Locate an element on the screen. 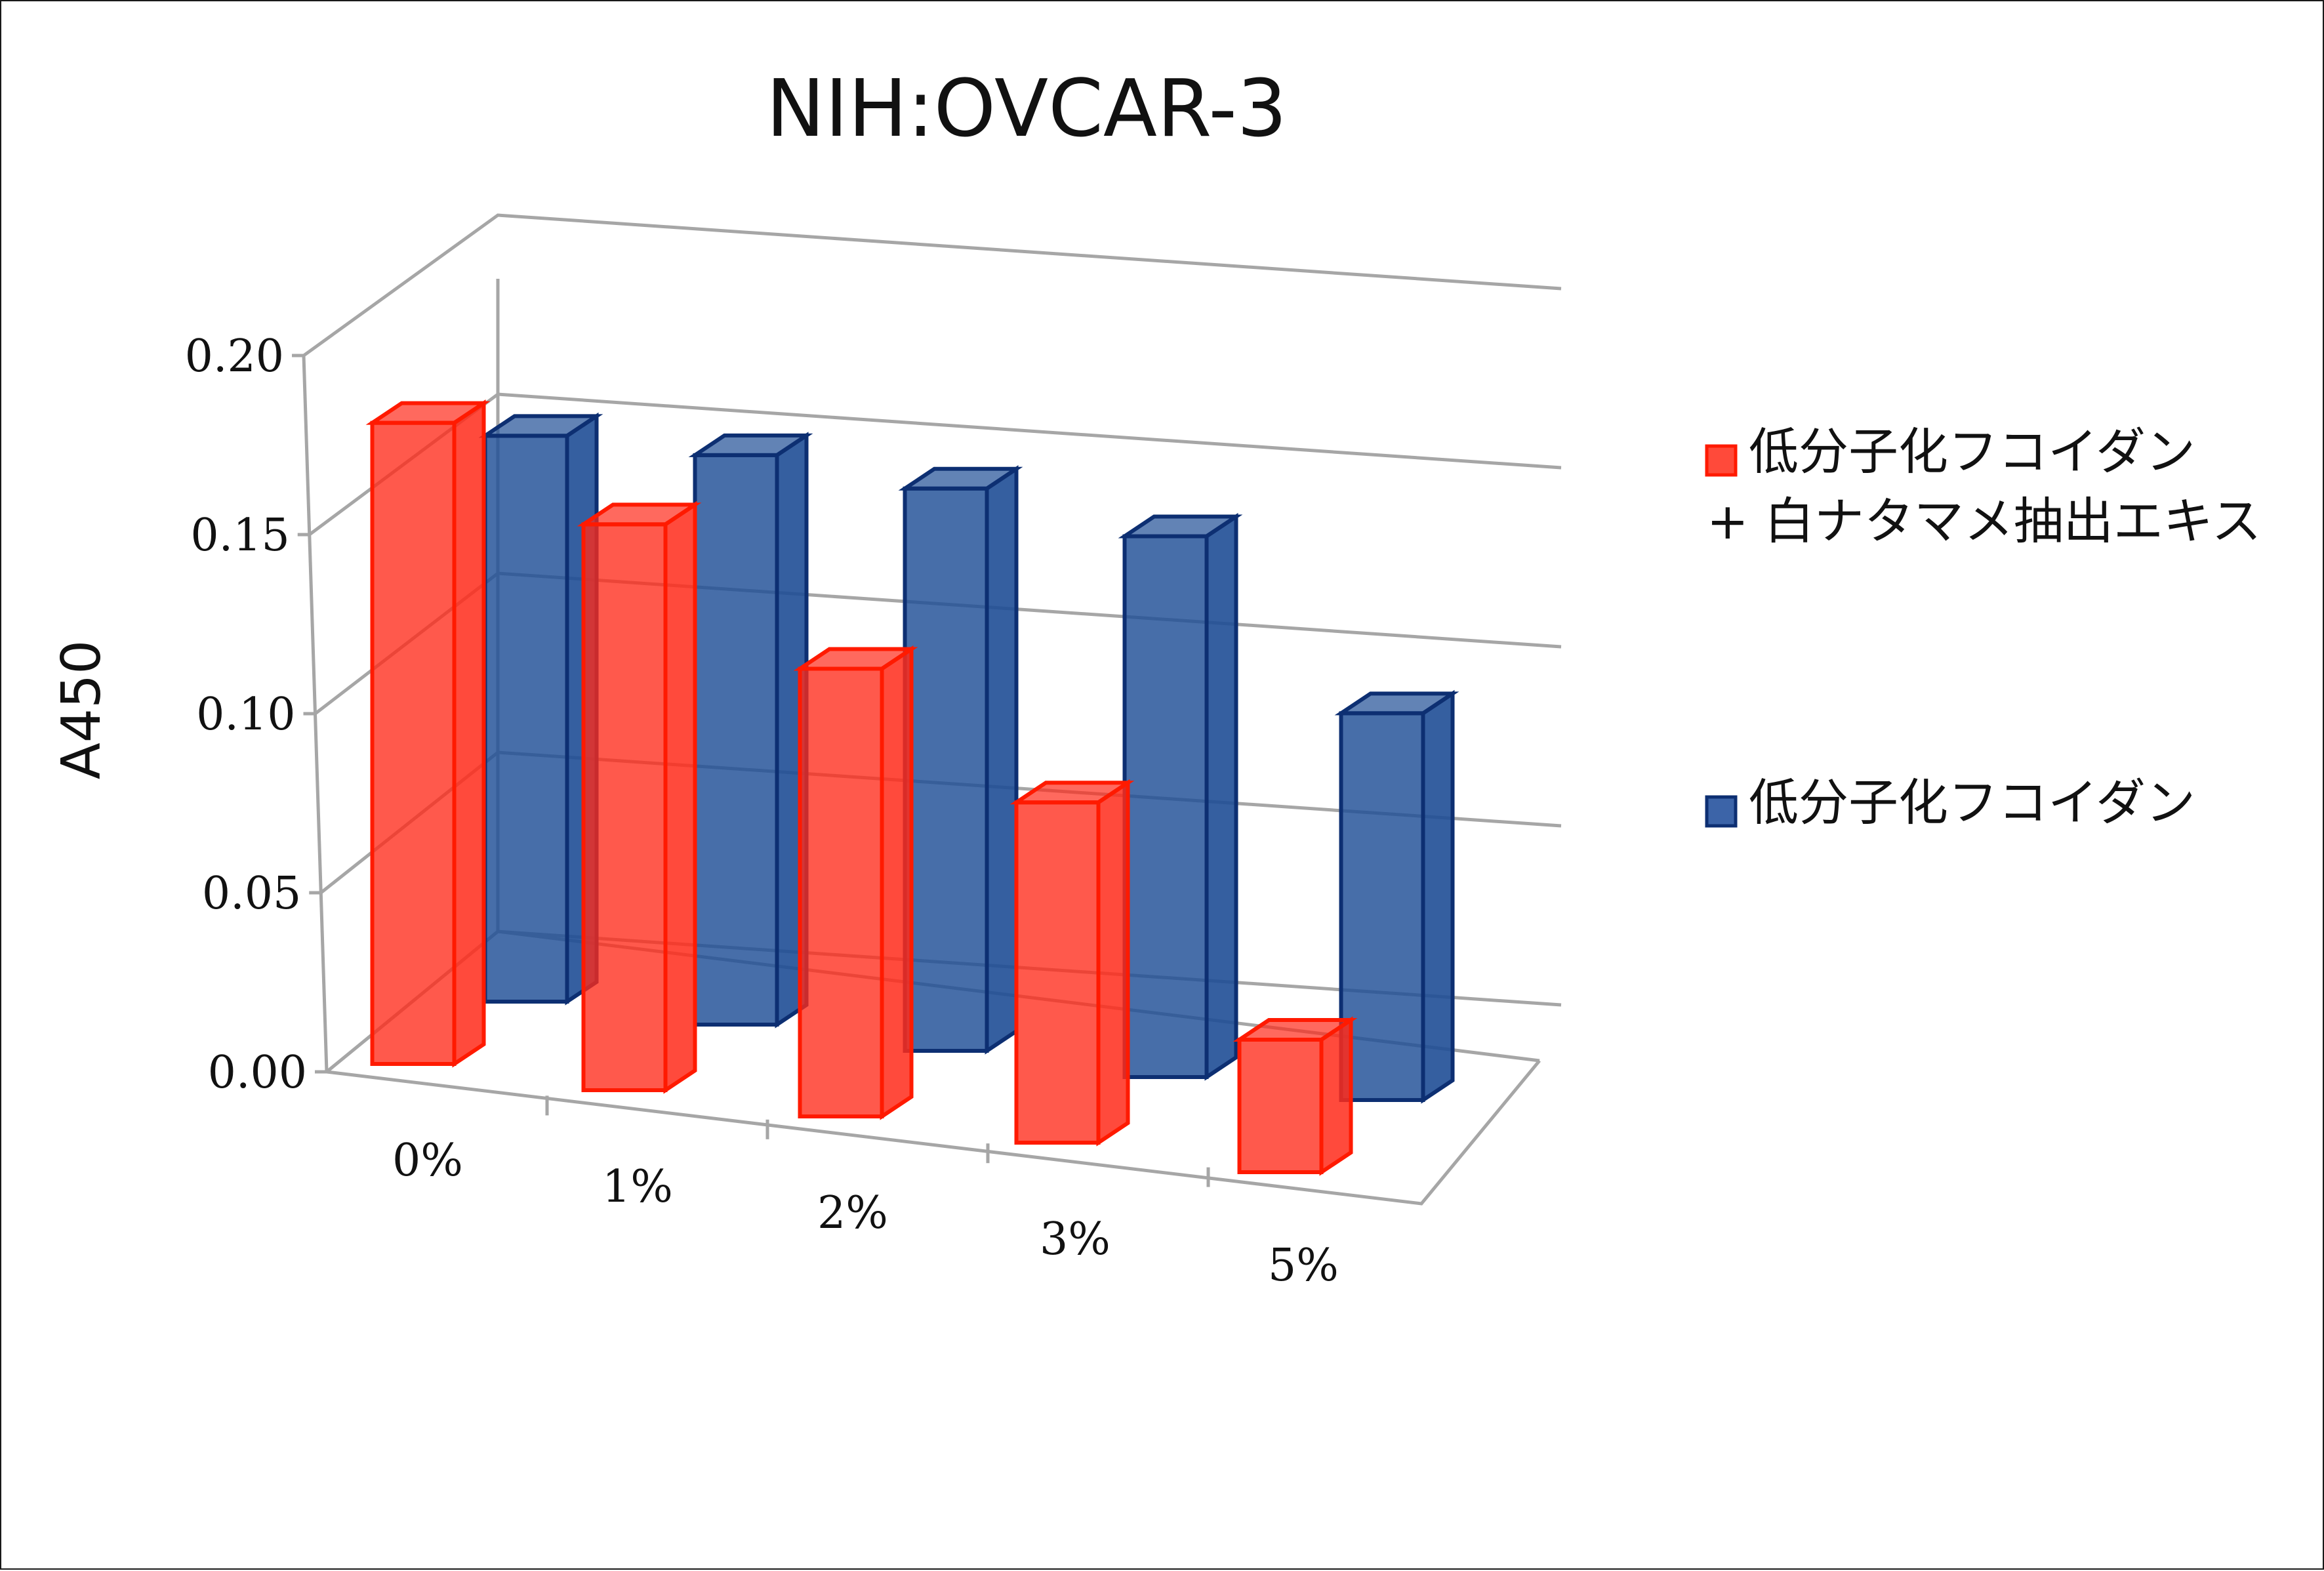 The width and height of the screenshot is (2324, 1571). x-tick-label: 3% is located at coordinates (1075, 1239).